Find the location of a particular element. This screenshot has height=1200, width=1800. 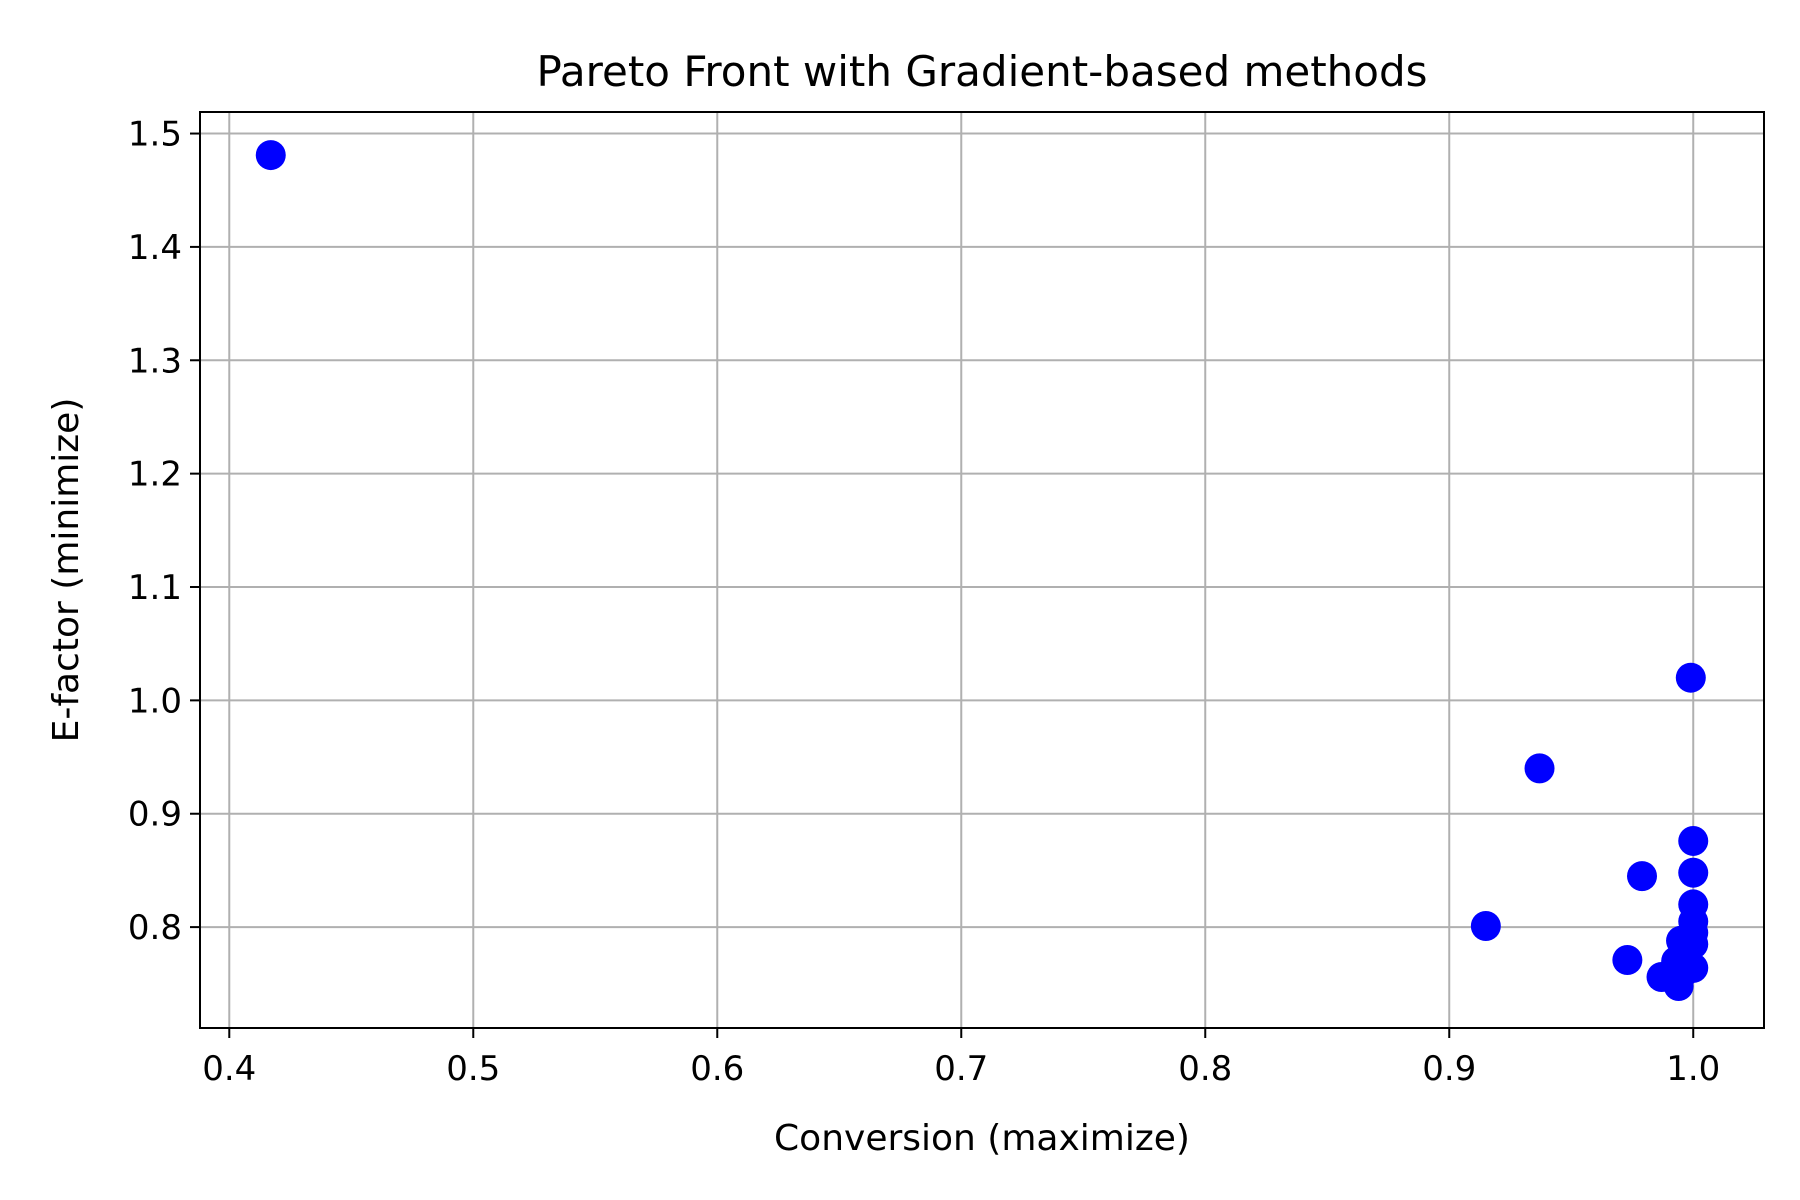

x-tick-label: 0.6 is located at coordinates (717, 1069).